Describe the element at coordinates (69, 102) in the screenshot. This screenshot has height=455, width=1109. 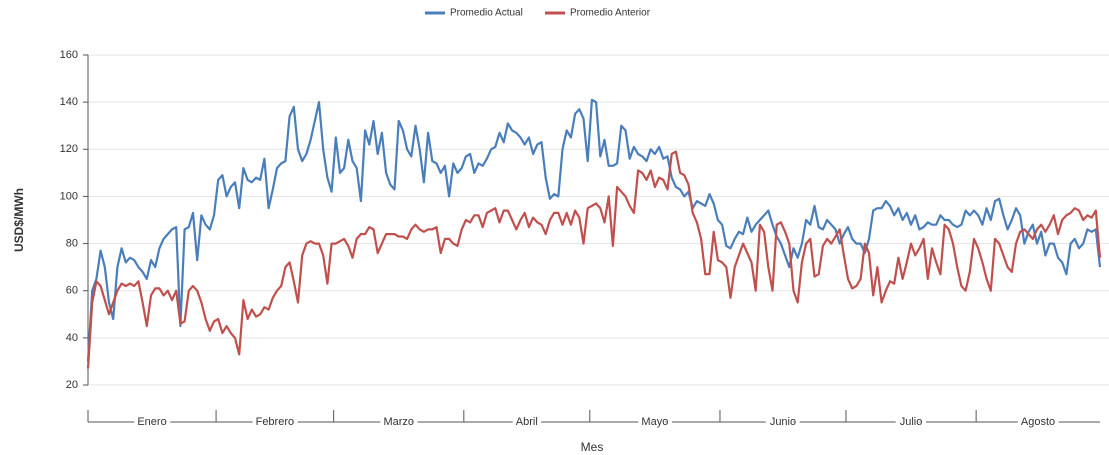
I see `y-tick-label: 140` at that location.